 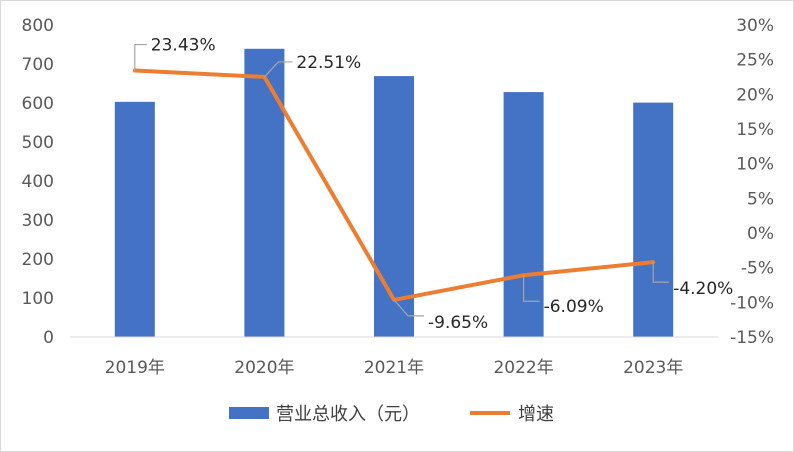 What do you see at coordinates (755, 61) in the screenshot?
I see `y-right-tick-label: 25%` at bounding box center [755, 61].